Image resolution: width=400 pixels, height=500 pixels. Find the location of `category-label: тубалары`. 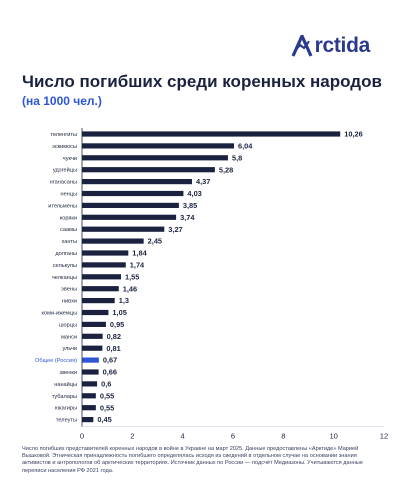

category-label: тубалары is located at coordinates (64, 397).